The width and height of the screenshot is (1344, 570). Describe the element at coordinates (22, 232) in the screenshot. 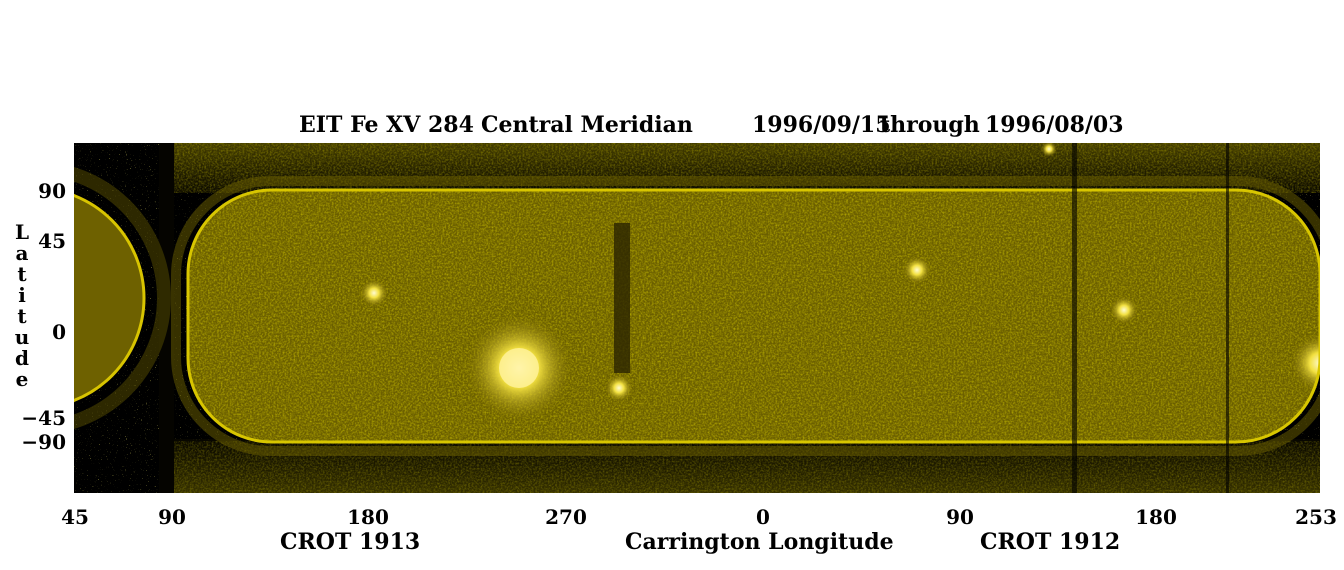

I see `latitude-letter: L` at that location.